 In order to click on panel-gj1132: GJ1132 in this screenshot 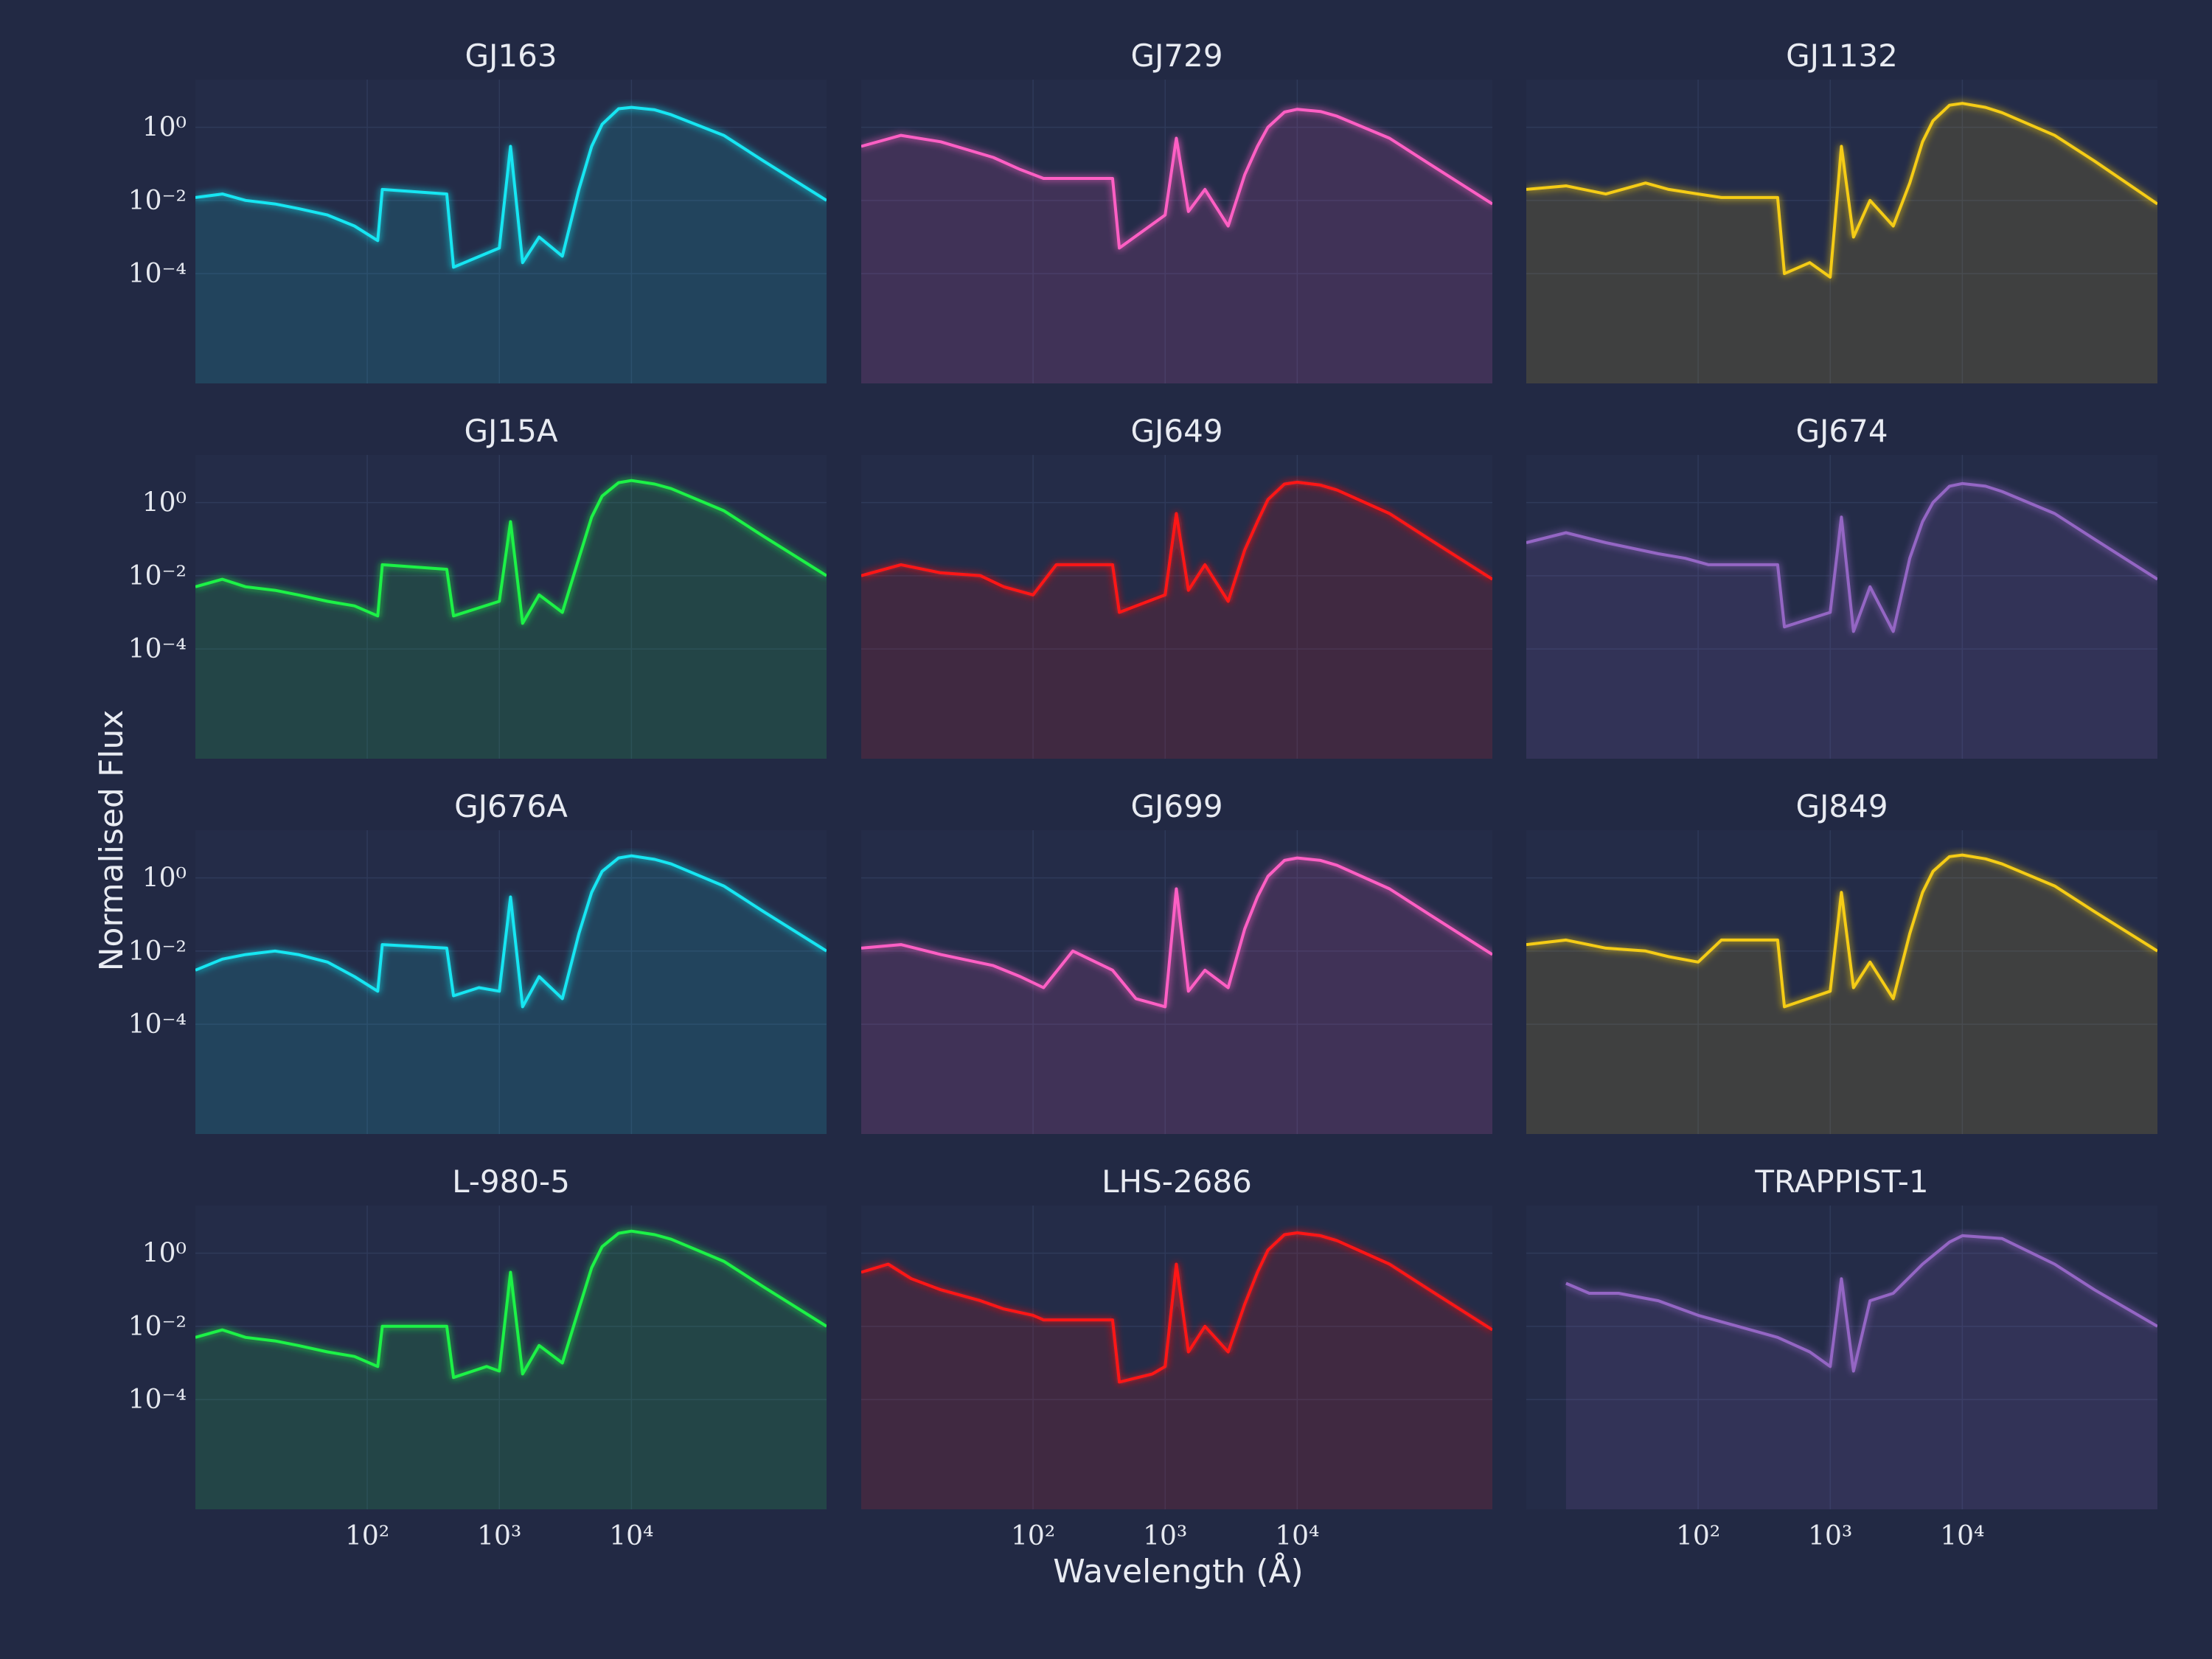, I will do `click(1841, 210)`.